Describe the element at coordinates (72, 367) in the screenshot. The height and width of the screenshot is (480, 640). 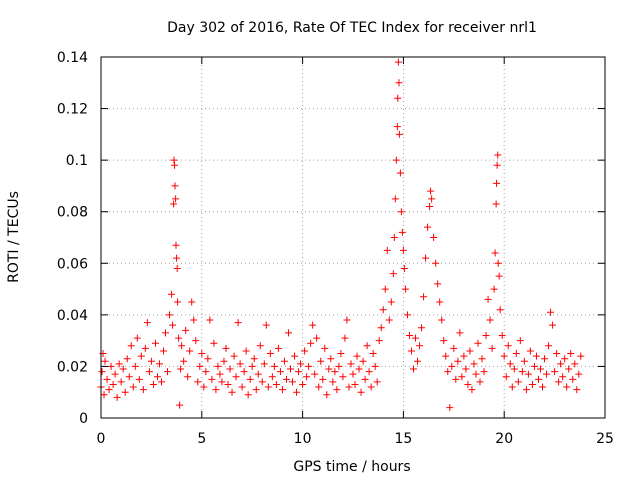
I see `y-tick-label: 0.02` at that location.